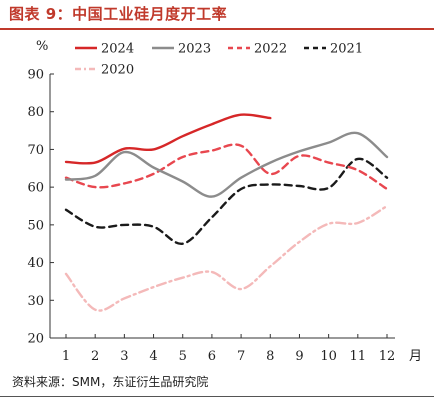 Image resolution: width=434 pixels, height=413 pixels. I want to click on x-tick-label: 9, so click(299, 356).